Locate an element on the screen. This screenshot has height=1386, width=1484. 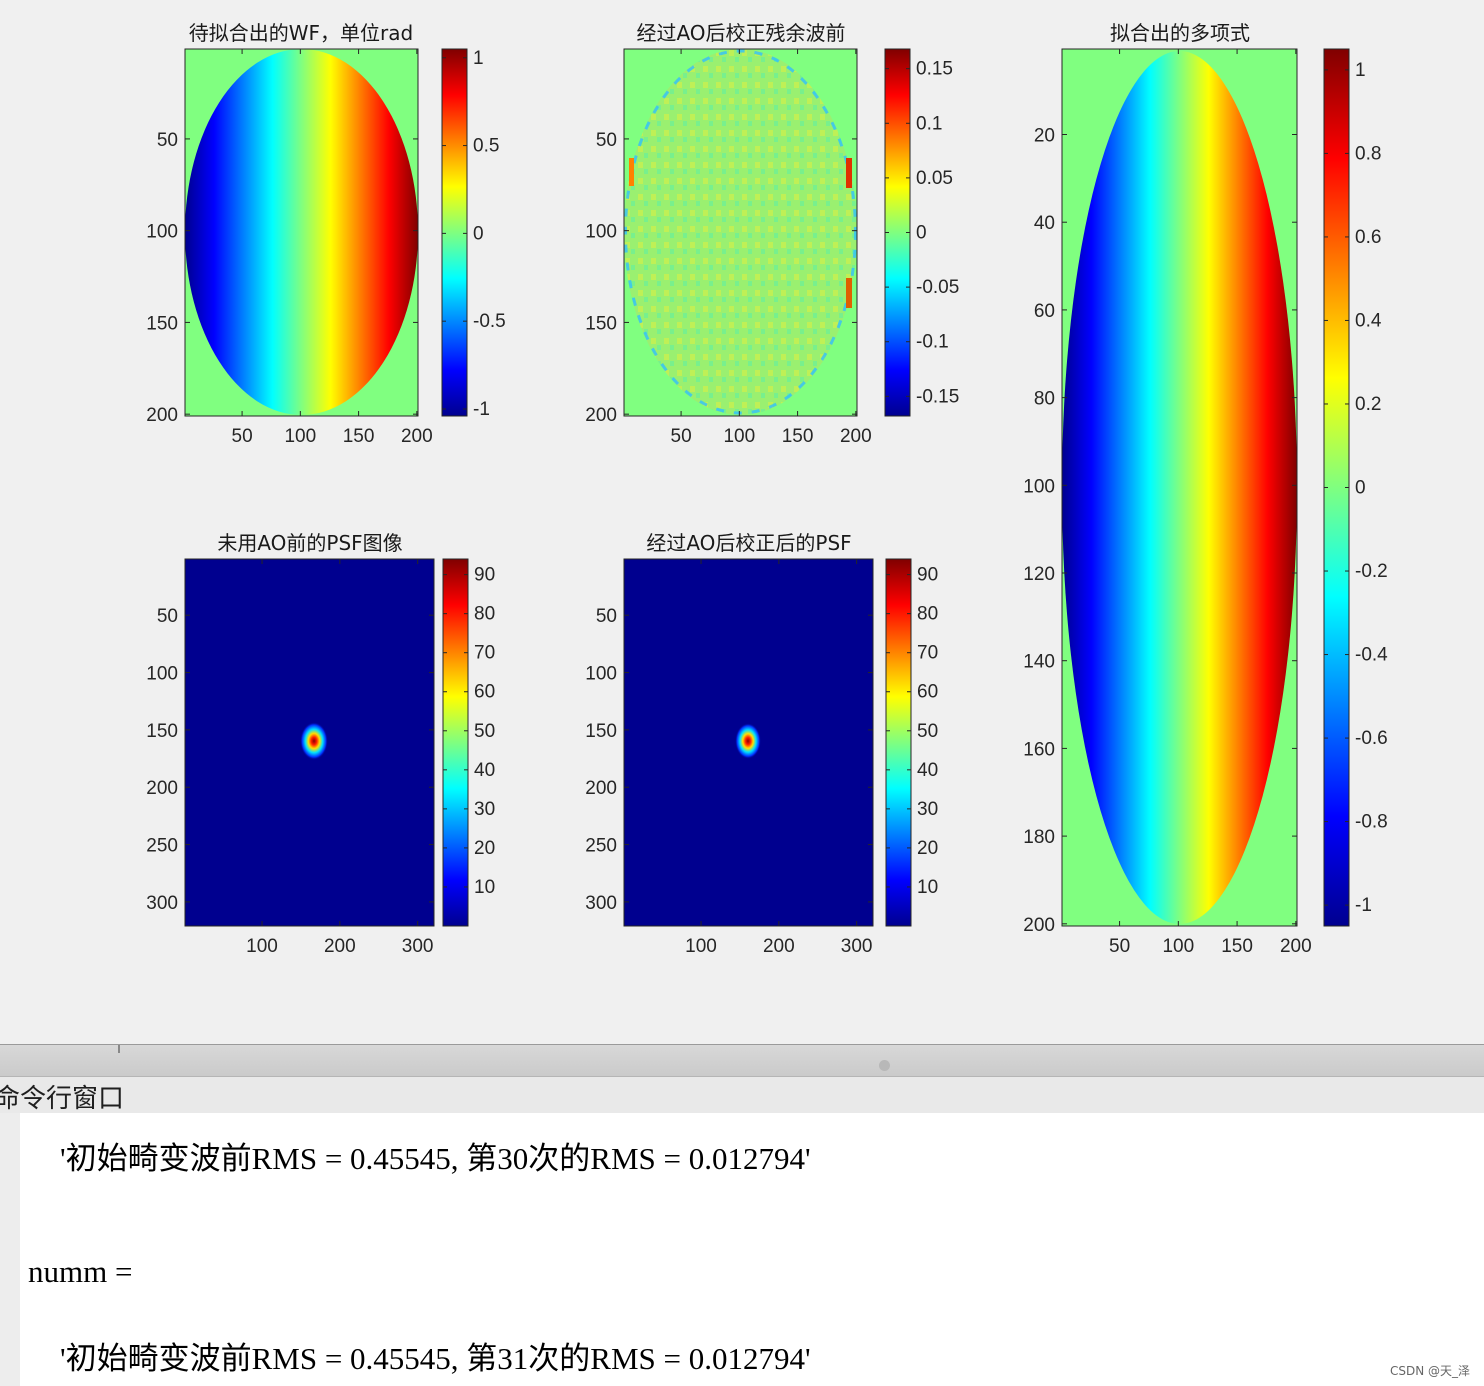
colorbar-tick-label: -0.1 is located at coordinates (932, 342).